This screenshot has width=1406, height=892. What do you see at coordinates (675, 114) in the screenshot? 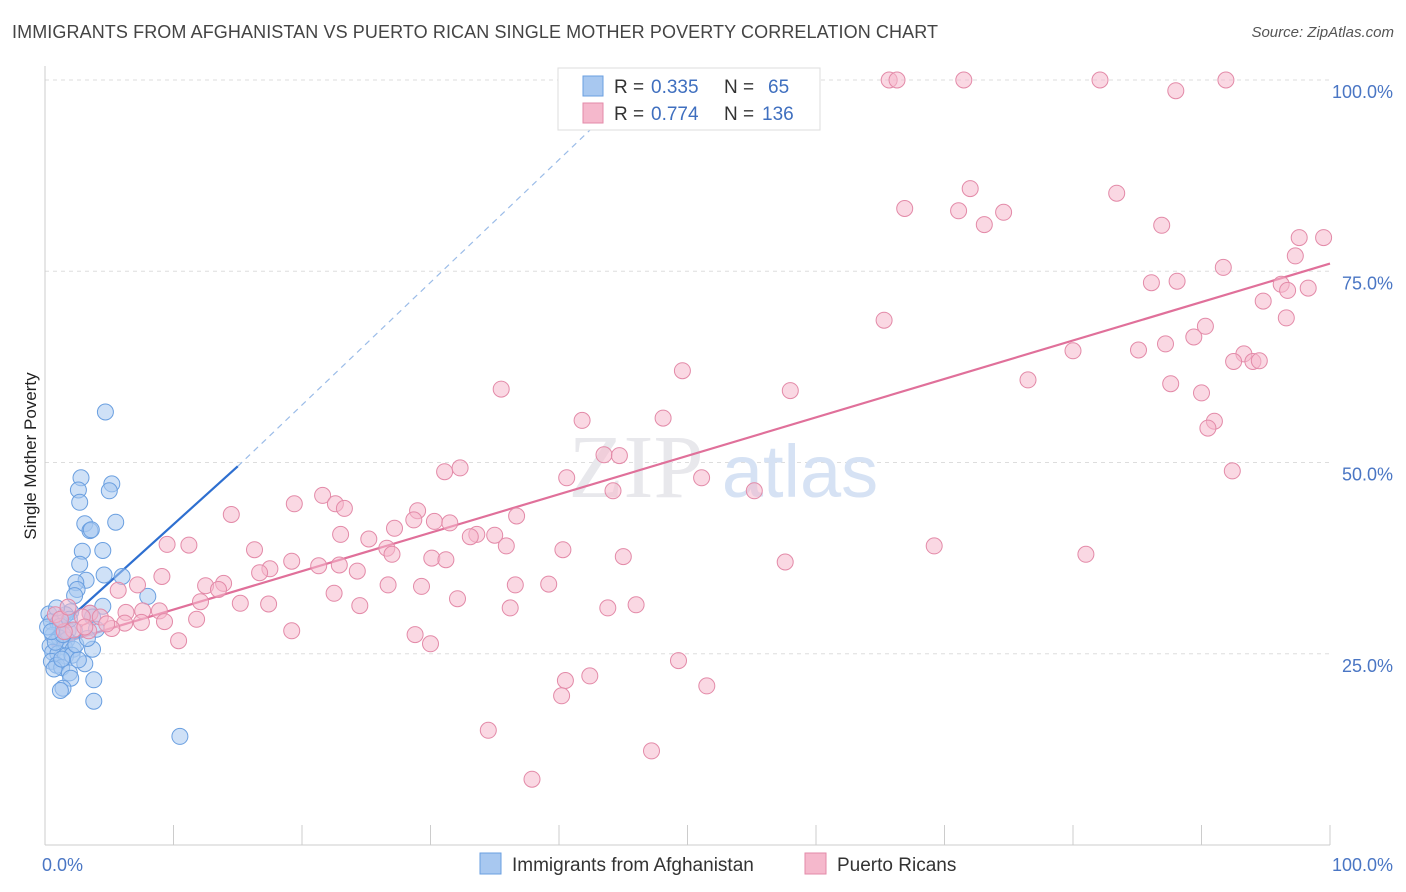
I see `legend-r-value-2: 0.774` at bounding box center [675, 114].